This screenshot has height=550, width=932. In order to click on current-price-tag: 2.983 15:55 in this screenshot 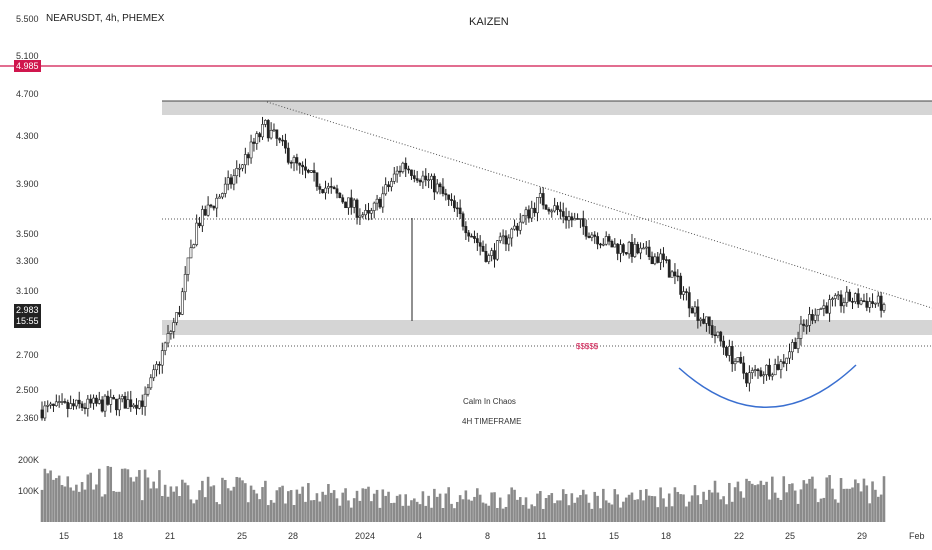, I will do `click(27, 316)`.